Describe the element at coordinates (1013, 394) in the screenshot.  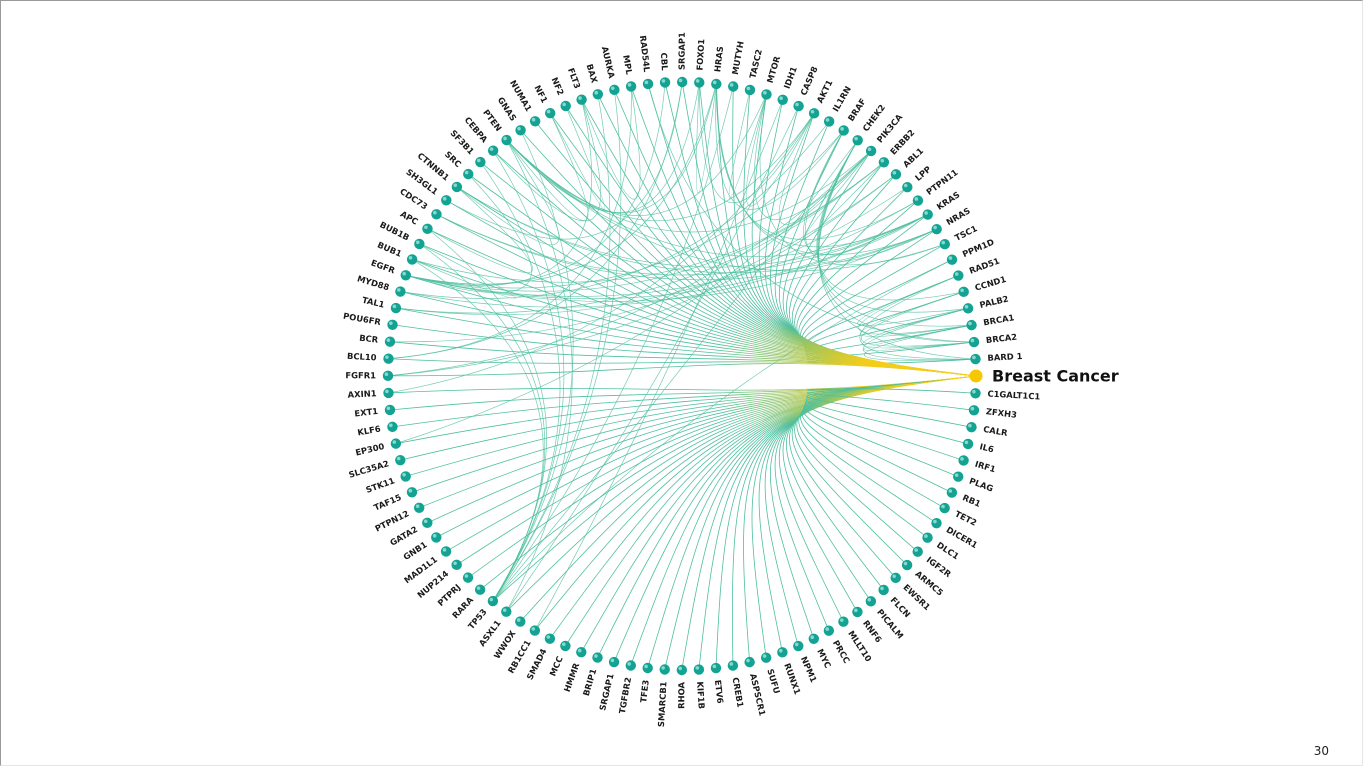
I see `gene-label: C1GALT1C1` at that location.